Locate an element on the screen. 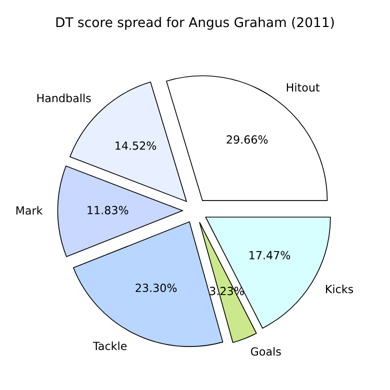 The width and height of the screenshot is (390, 390). data-label: 11.83% is located at coordinates (108, 210).